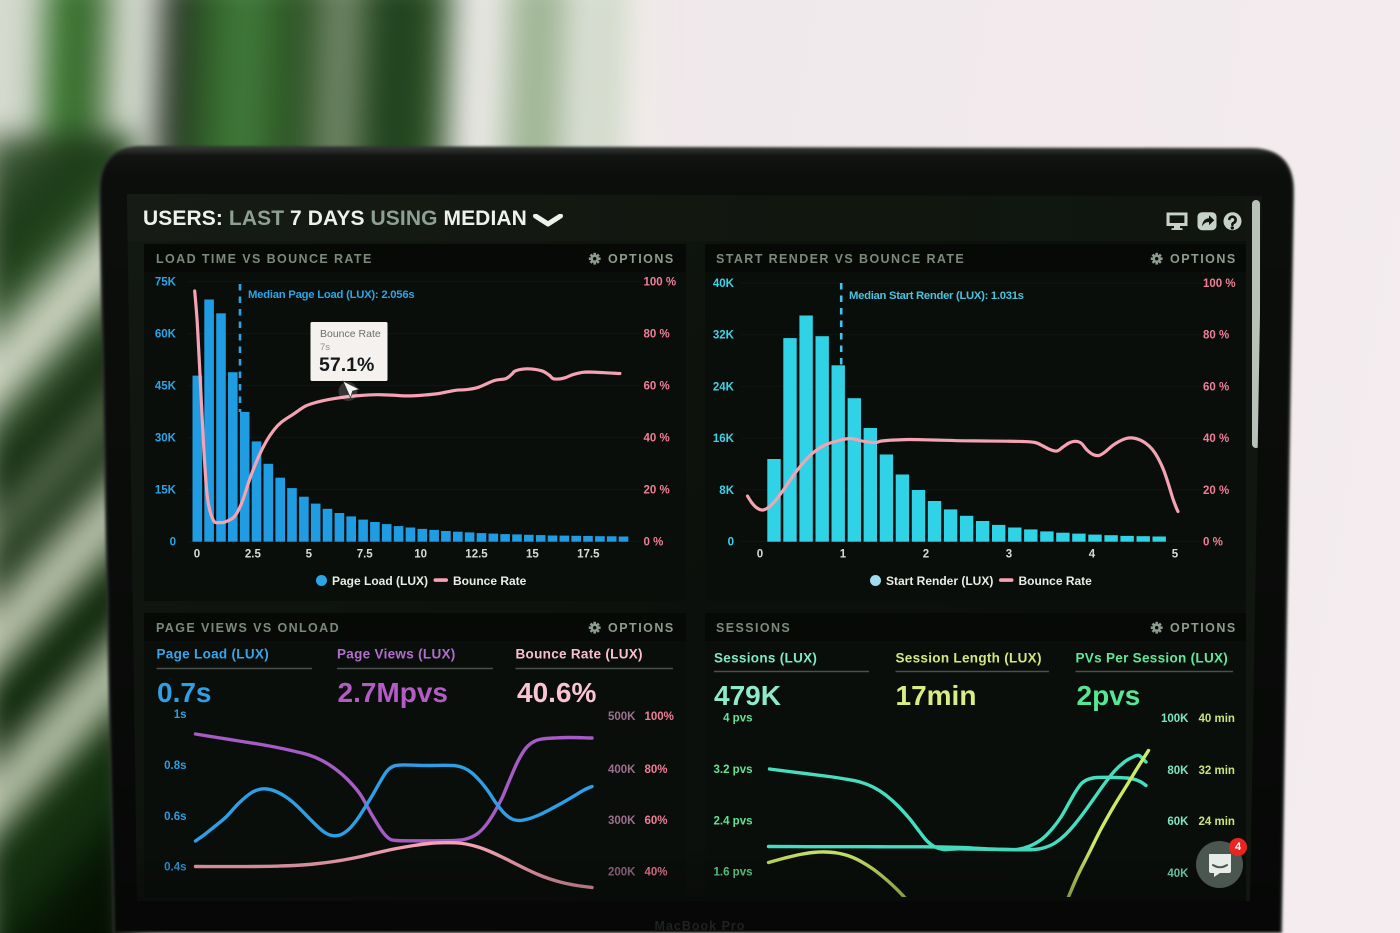 The height and width of the screenshot is (933, 1400). Describe the element at coordinates (753, 628) in the screenshot. I see `svg-text: SESSIONS` at that location.